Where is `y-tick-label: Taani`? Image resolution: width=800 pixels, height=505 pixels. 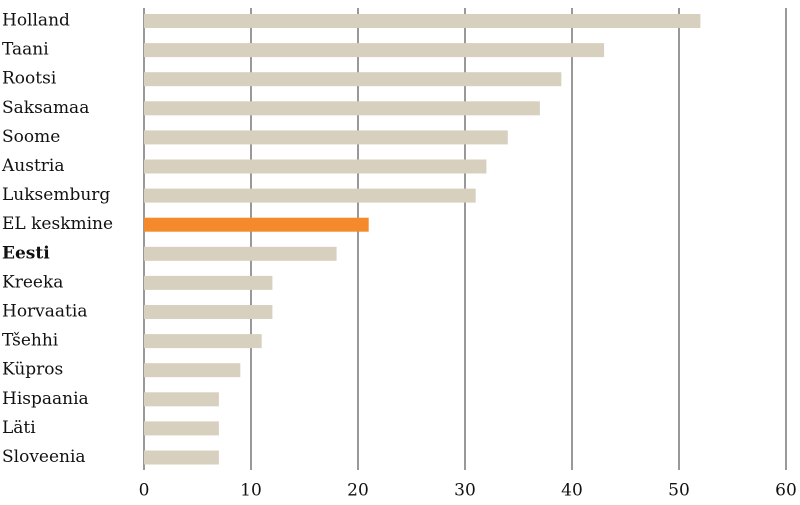
y-tick-label: Taani is located at coordinates (25, 50).